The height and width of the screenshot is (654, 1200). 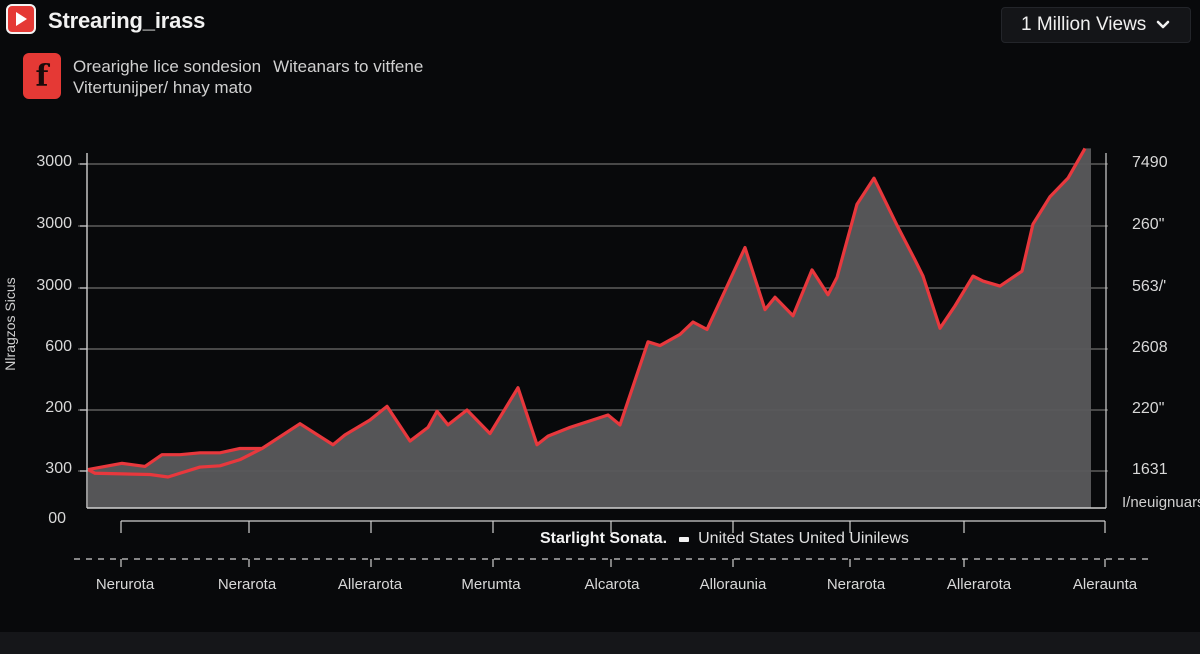 I want to click on y-tick-left: 300, so click(x=58, y=468).